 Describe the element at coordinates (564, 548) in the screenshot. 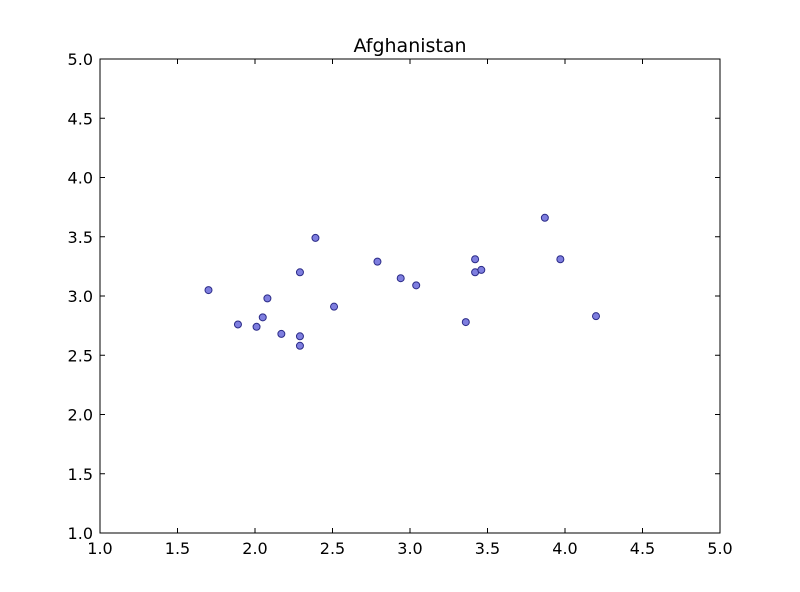

I see `x-tick-label: 4.0` at that location.